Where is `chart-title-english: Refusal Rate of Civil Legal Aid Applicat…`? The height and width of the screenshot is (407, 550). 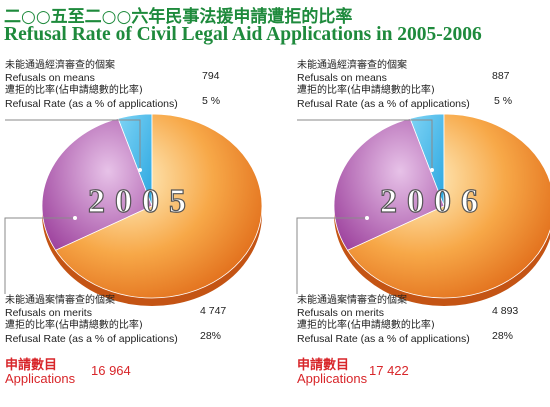
chart-title-english: Refusal Rate of Civil Legal Aid Applicat… is located at coordinates (243, 34).